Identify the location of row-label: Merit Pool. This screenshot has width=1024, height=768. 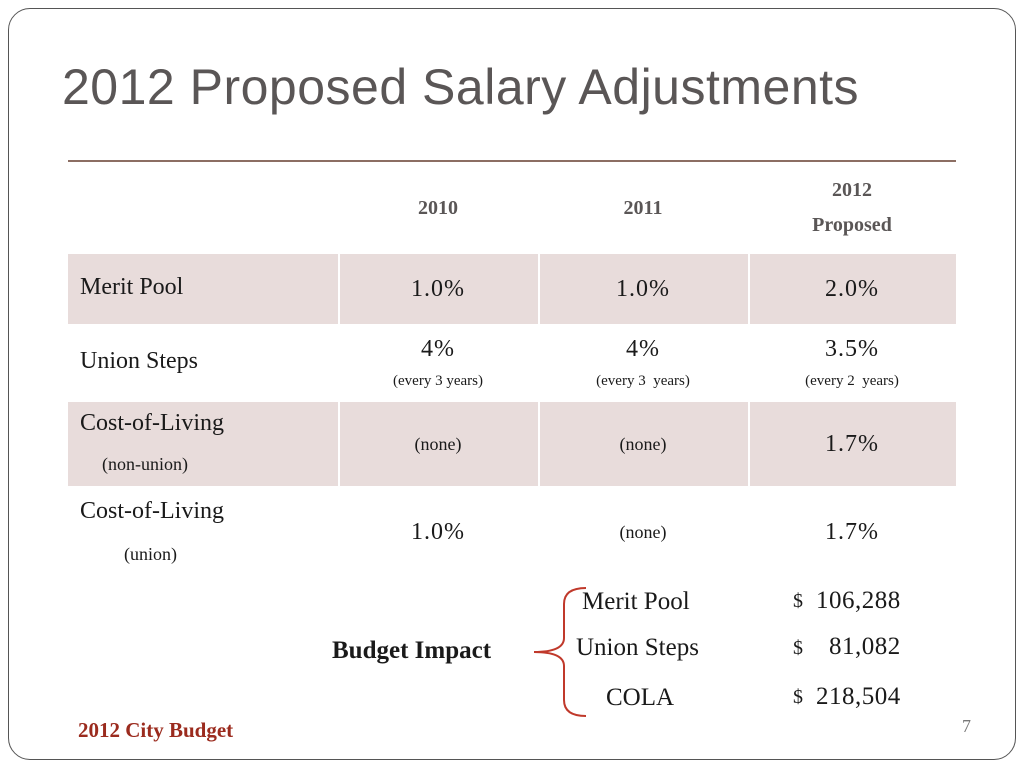
(132, 287).